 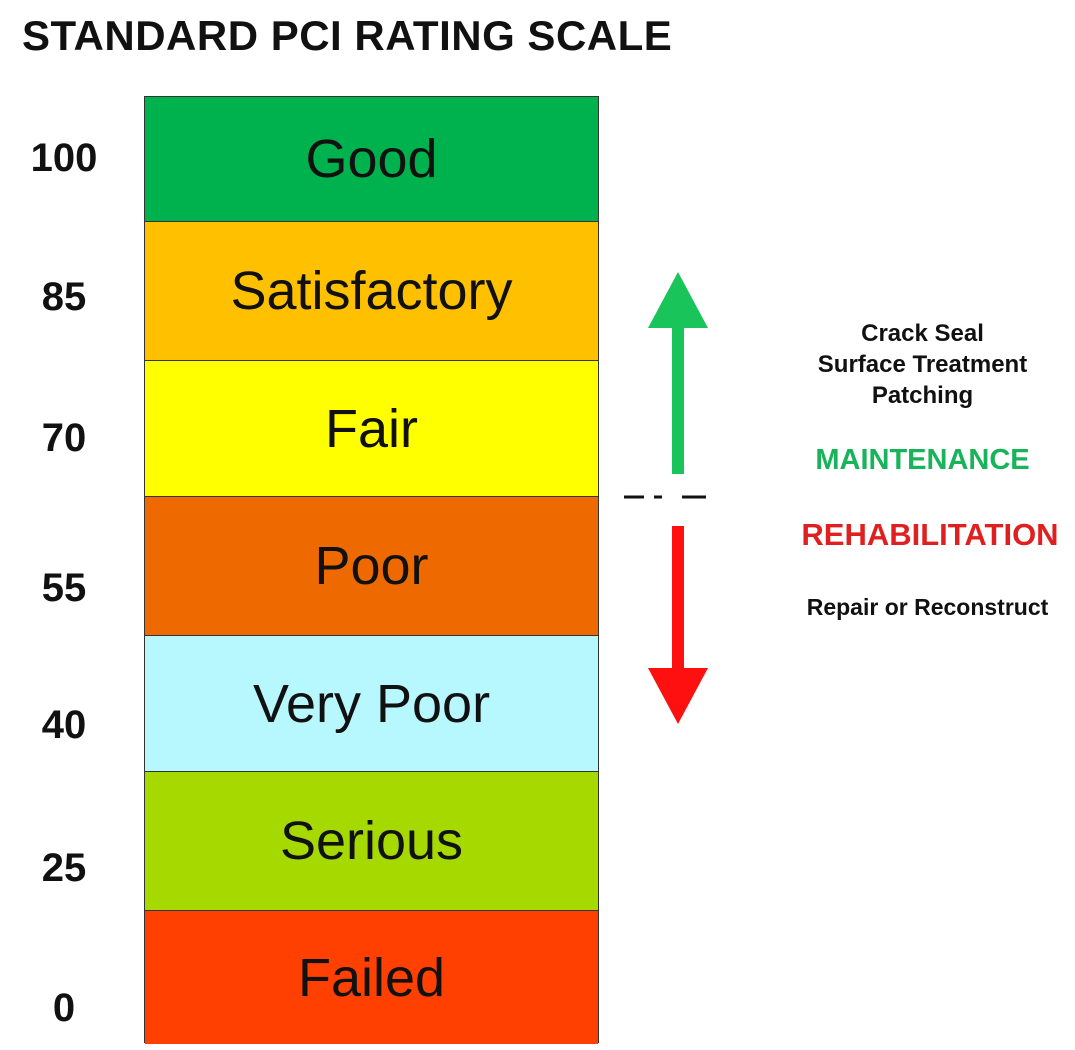 What do you see at coordinates (64, 438) in the screenshot?
I see `scale-label-70: 70` at bounding box center [64, 438].